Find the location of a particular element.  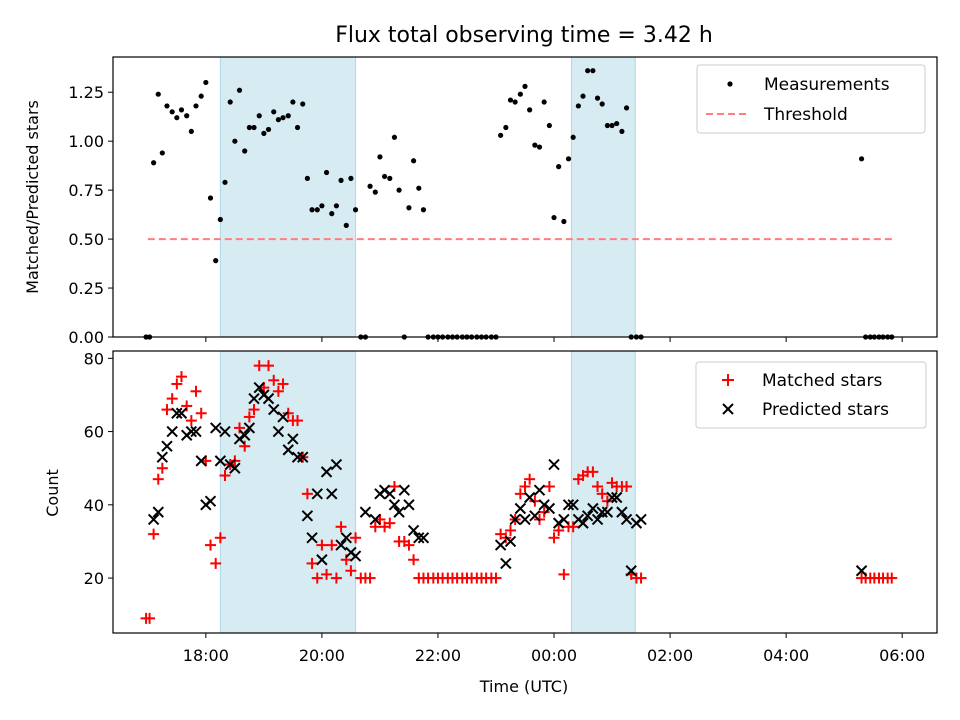

bottom-xtick-label: 20:00 is located at coordinates (322, 655).